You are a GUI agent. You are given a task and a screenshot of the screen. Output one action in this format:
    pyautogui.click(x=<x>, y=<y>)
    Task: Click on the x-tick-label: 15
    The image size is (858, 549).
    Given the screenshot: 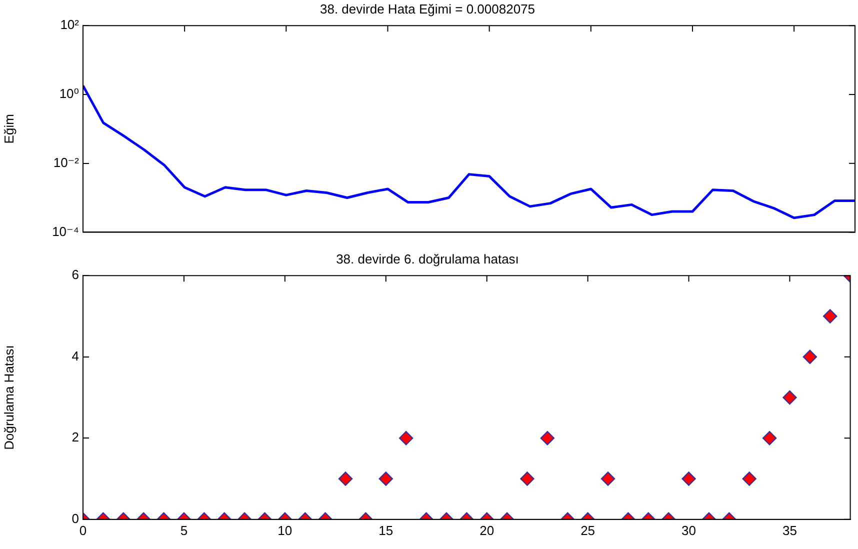 What is the action you would take?
    pyautogui.click(x=386, y=530)
    